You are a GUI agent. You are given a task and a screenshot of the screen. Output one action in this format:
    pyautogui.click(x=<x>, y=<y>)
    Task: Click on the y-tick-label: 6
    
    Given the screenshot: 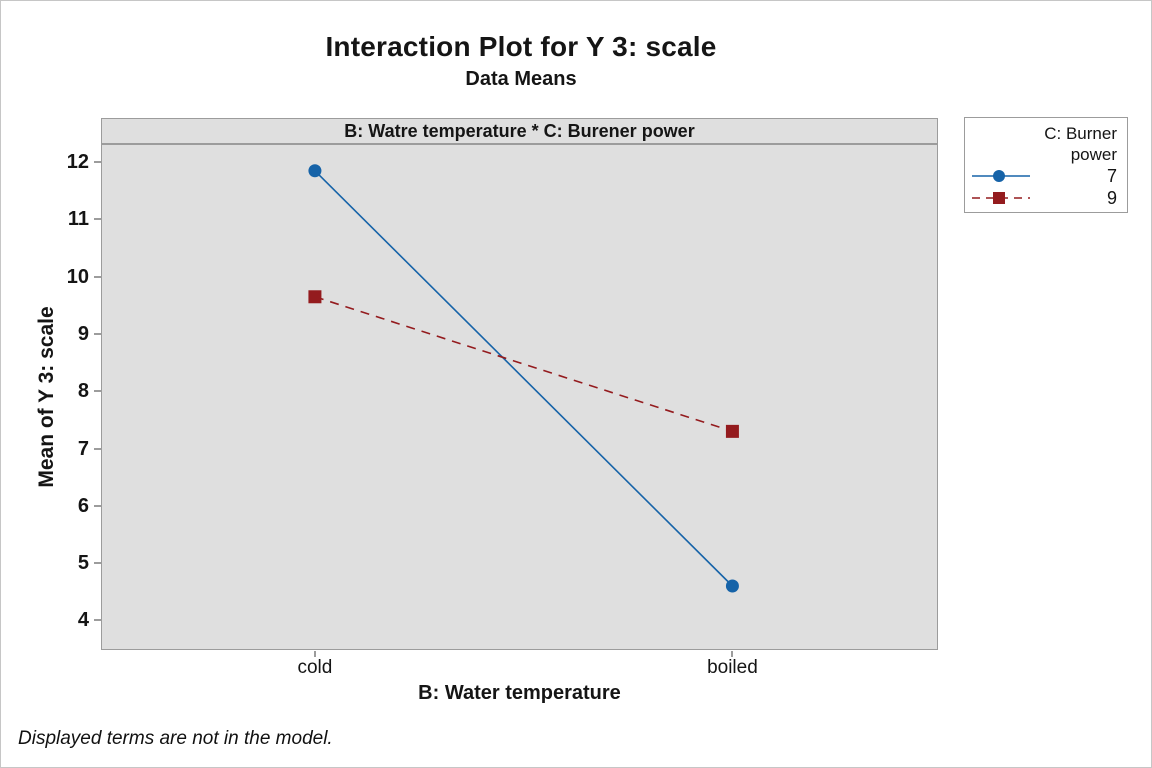 What is the action you would take?
    pyautogui.click(x=83, y=505)
    